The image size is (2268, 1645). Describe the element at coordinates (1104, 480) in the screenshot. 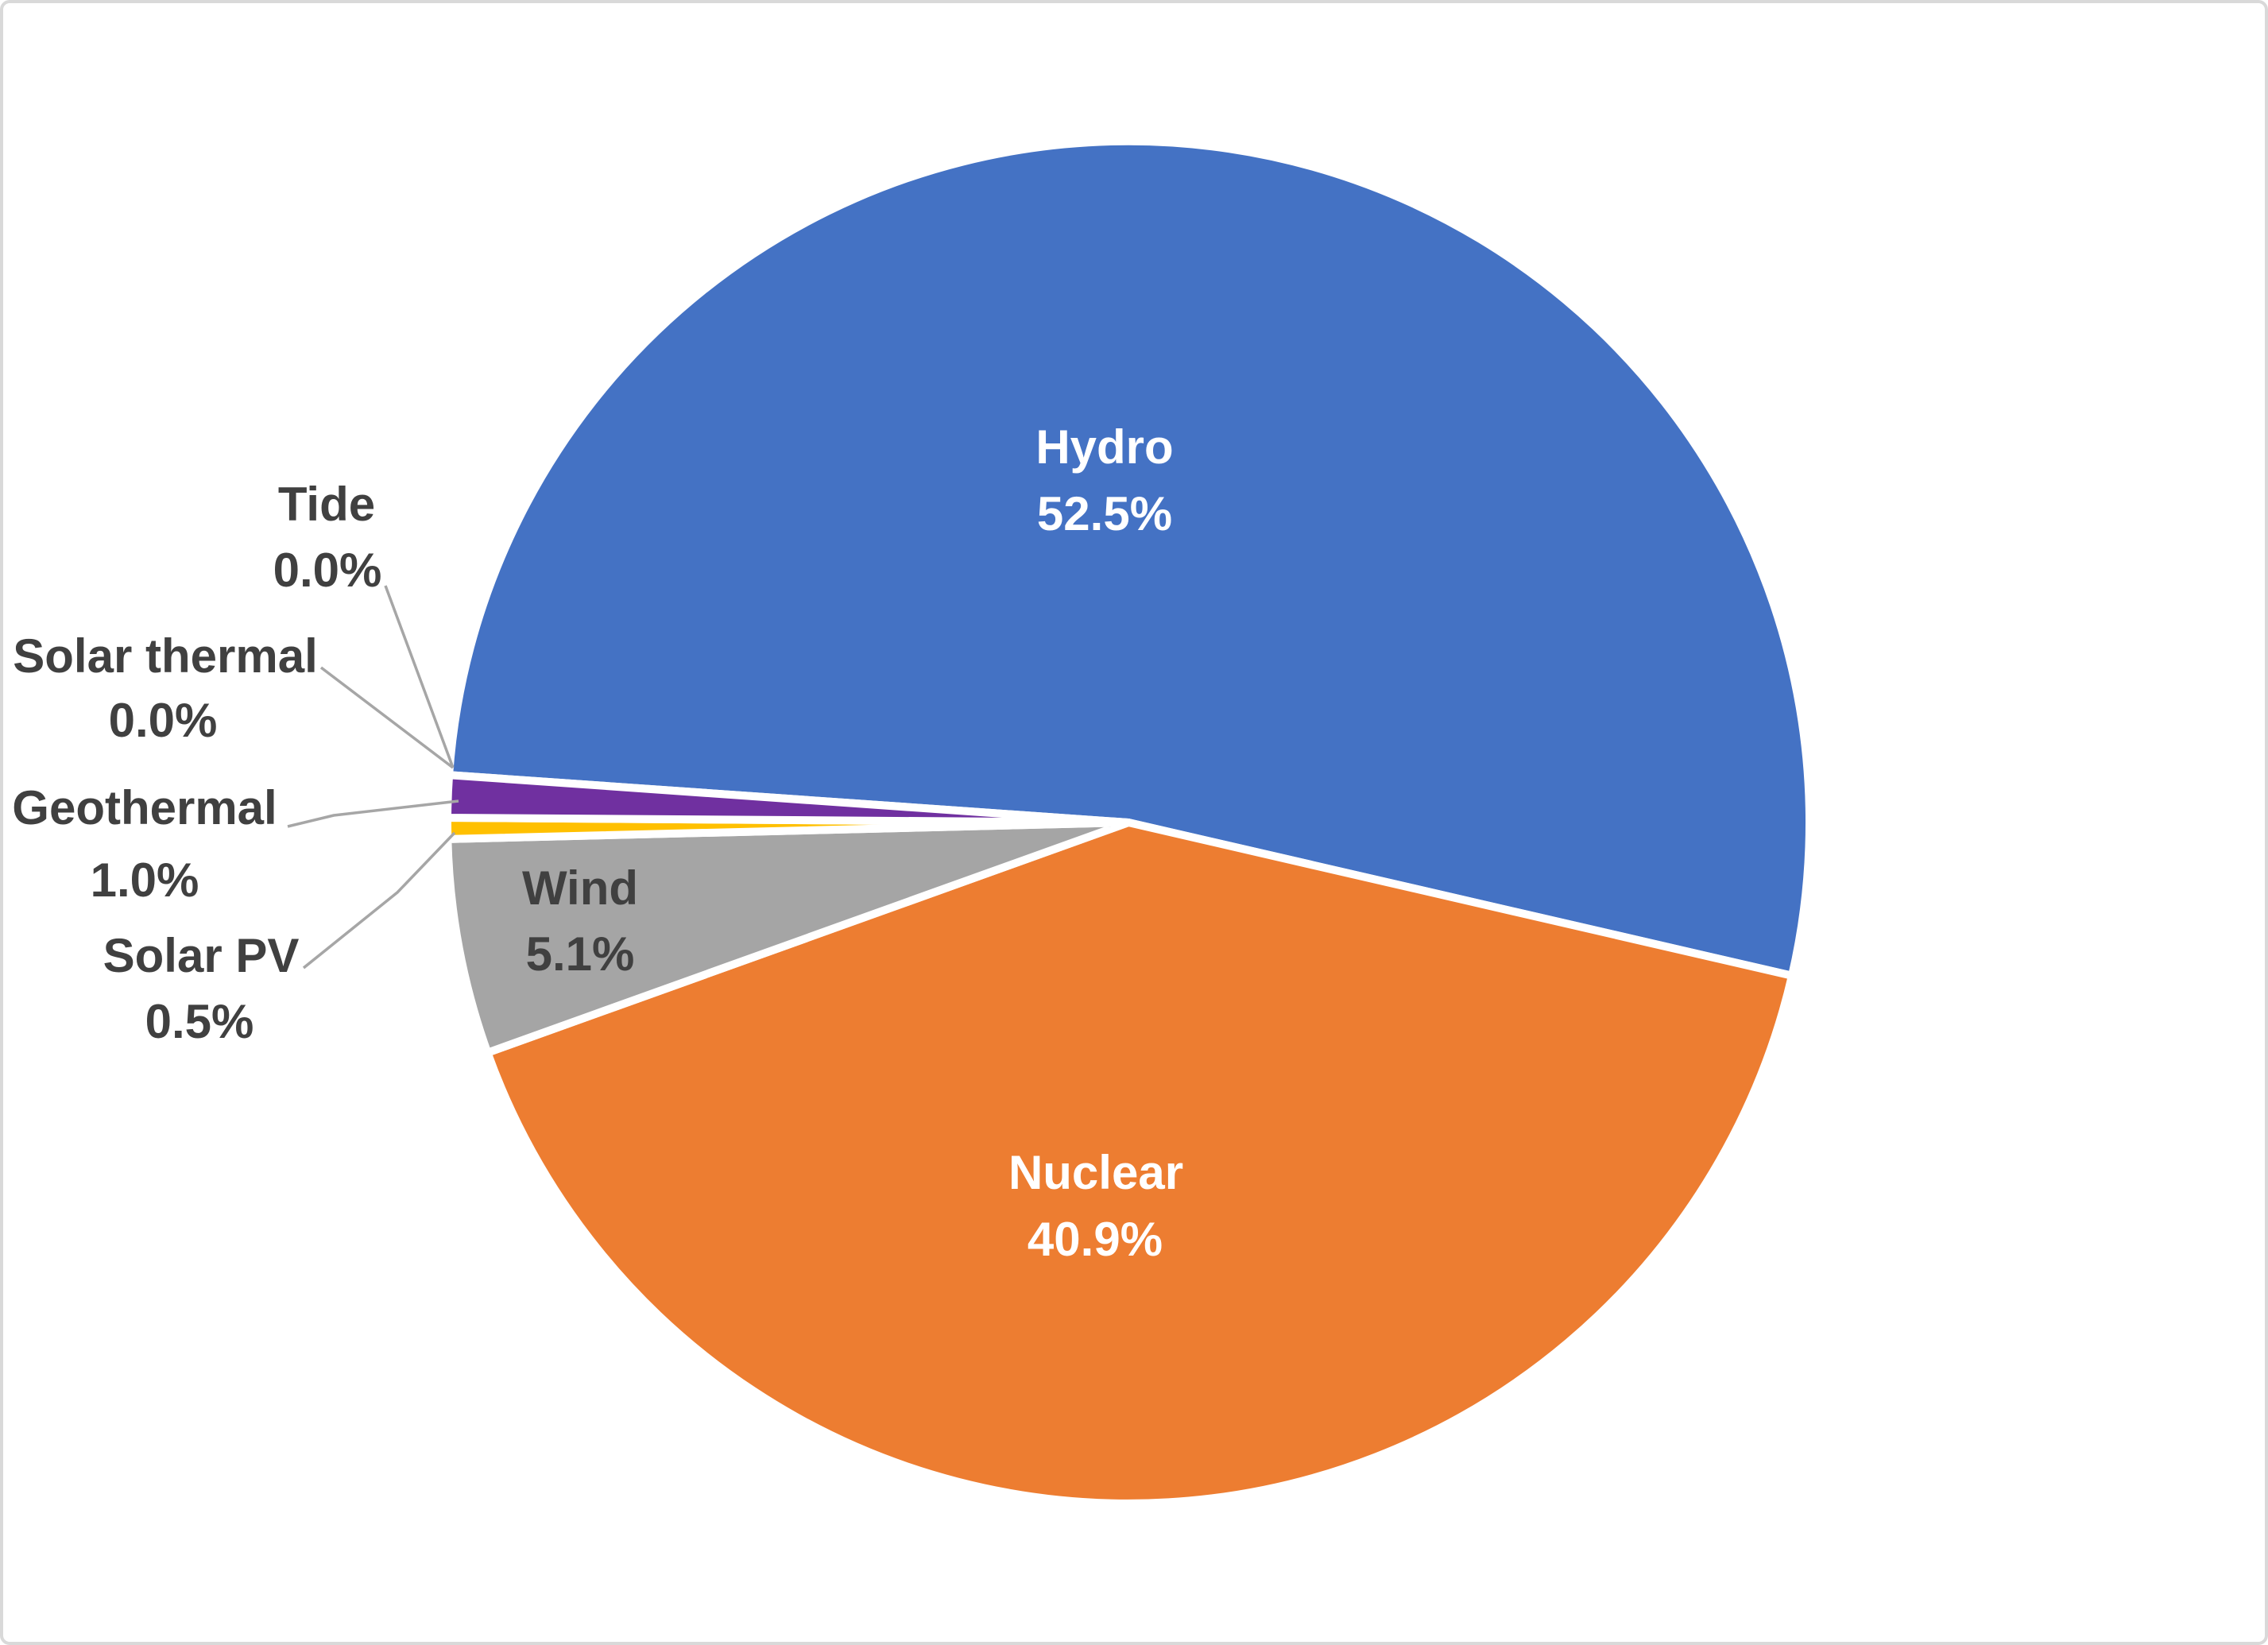

I see `data-label-hydro: Hydro 52.5%` at that location.